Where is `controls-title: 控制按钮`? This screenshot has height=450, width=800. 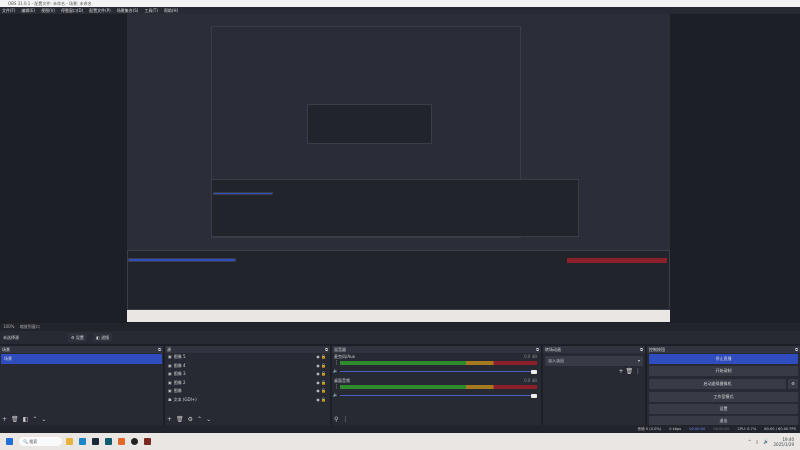 controls-title: 控制按钮 is located at coordinates (657, 349).